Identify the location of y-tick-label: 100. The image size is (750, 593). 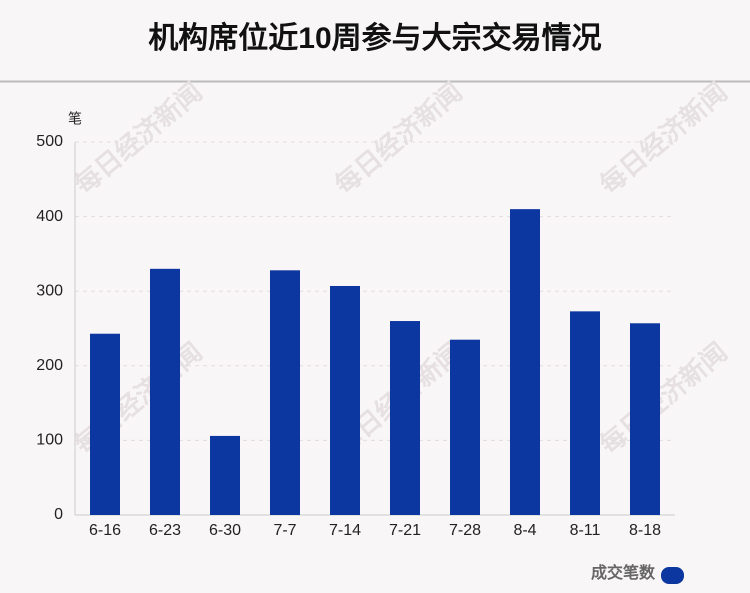
(49, 440).